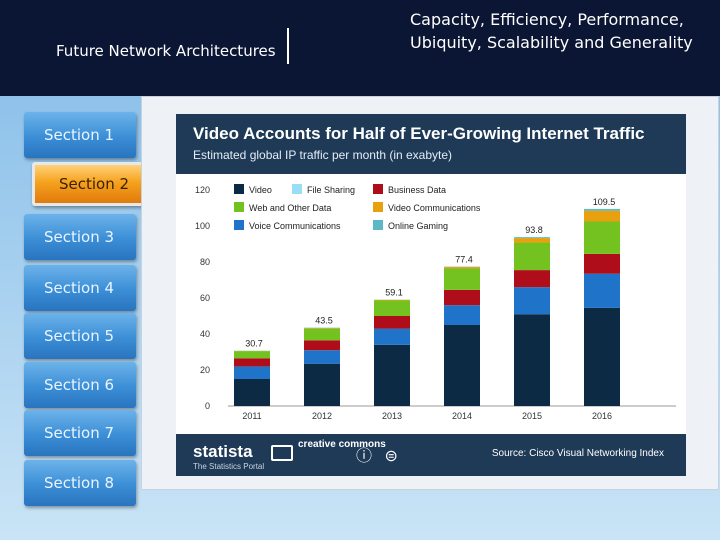  What do you see at coordinates (80, 483) in the screenshot?
I see `nav-section-8: Section 8` at bounding box center [80, 483].